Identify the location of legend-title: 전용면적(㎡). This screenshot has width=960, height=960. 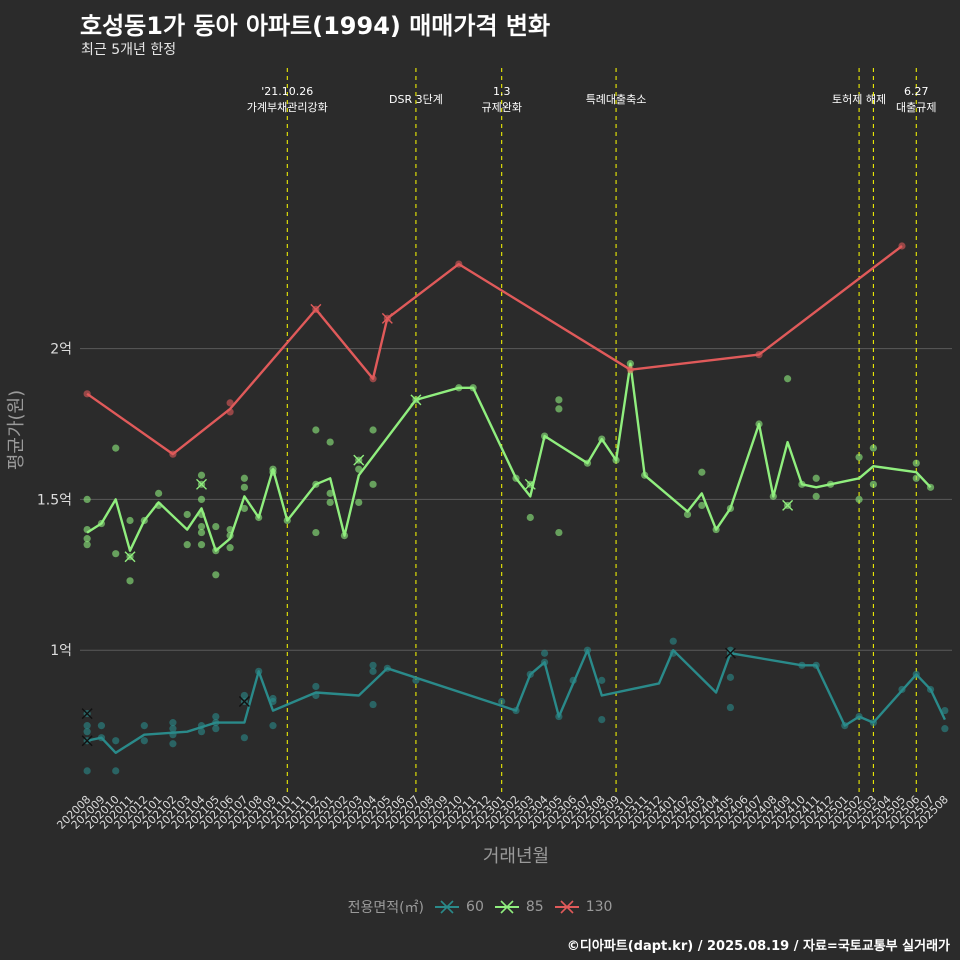
(386, 908).